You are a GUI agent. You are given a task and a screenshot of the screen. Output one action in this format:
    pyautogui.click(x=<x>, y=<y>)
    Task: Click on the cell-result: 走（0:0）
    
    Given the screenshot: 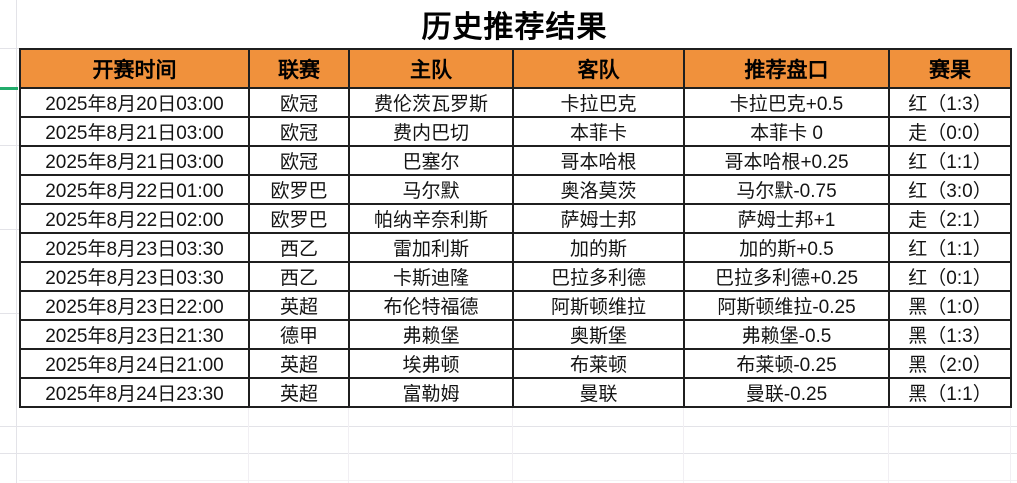 What is the action you would take?
    pyautogui.click(x=950, y=131)
    